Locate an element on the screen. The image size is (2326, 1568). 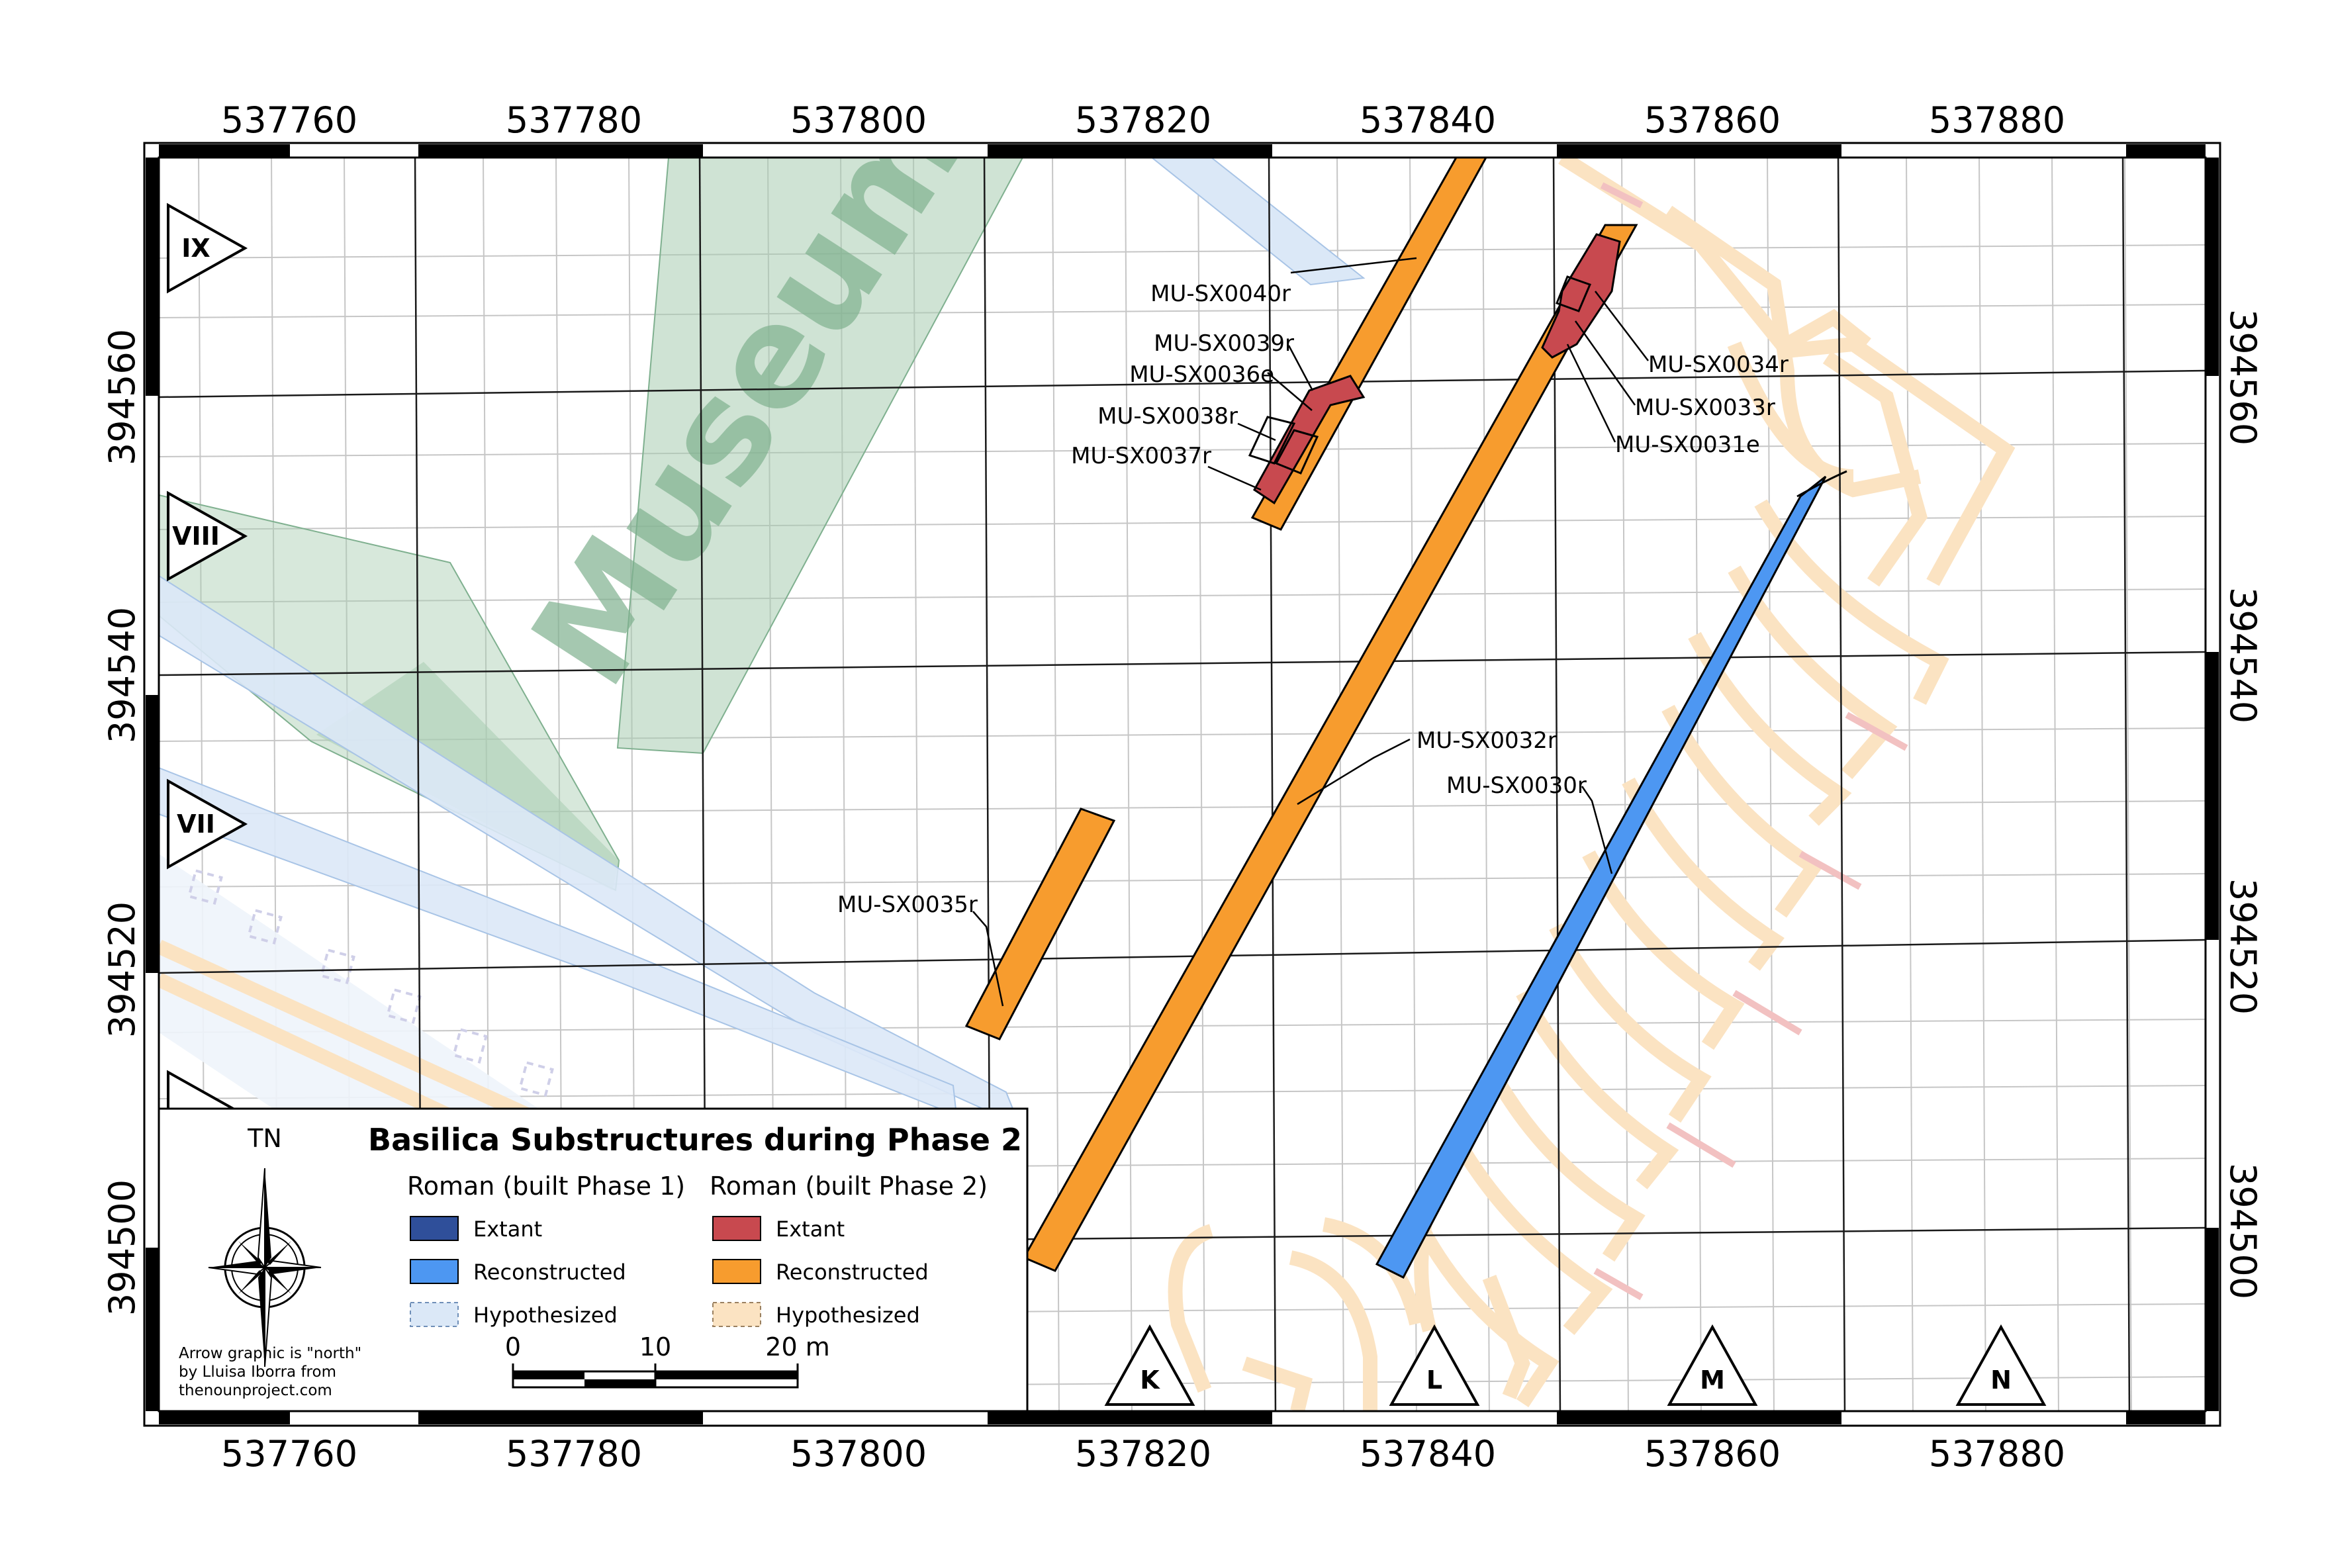
x-tick-bottom: 537840 is located at coordinates (1428, 1454).